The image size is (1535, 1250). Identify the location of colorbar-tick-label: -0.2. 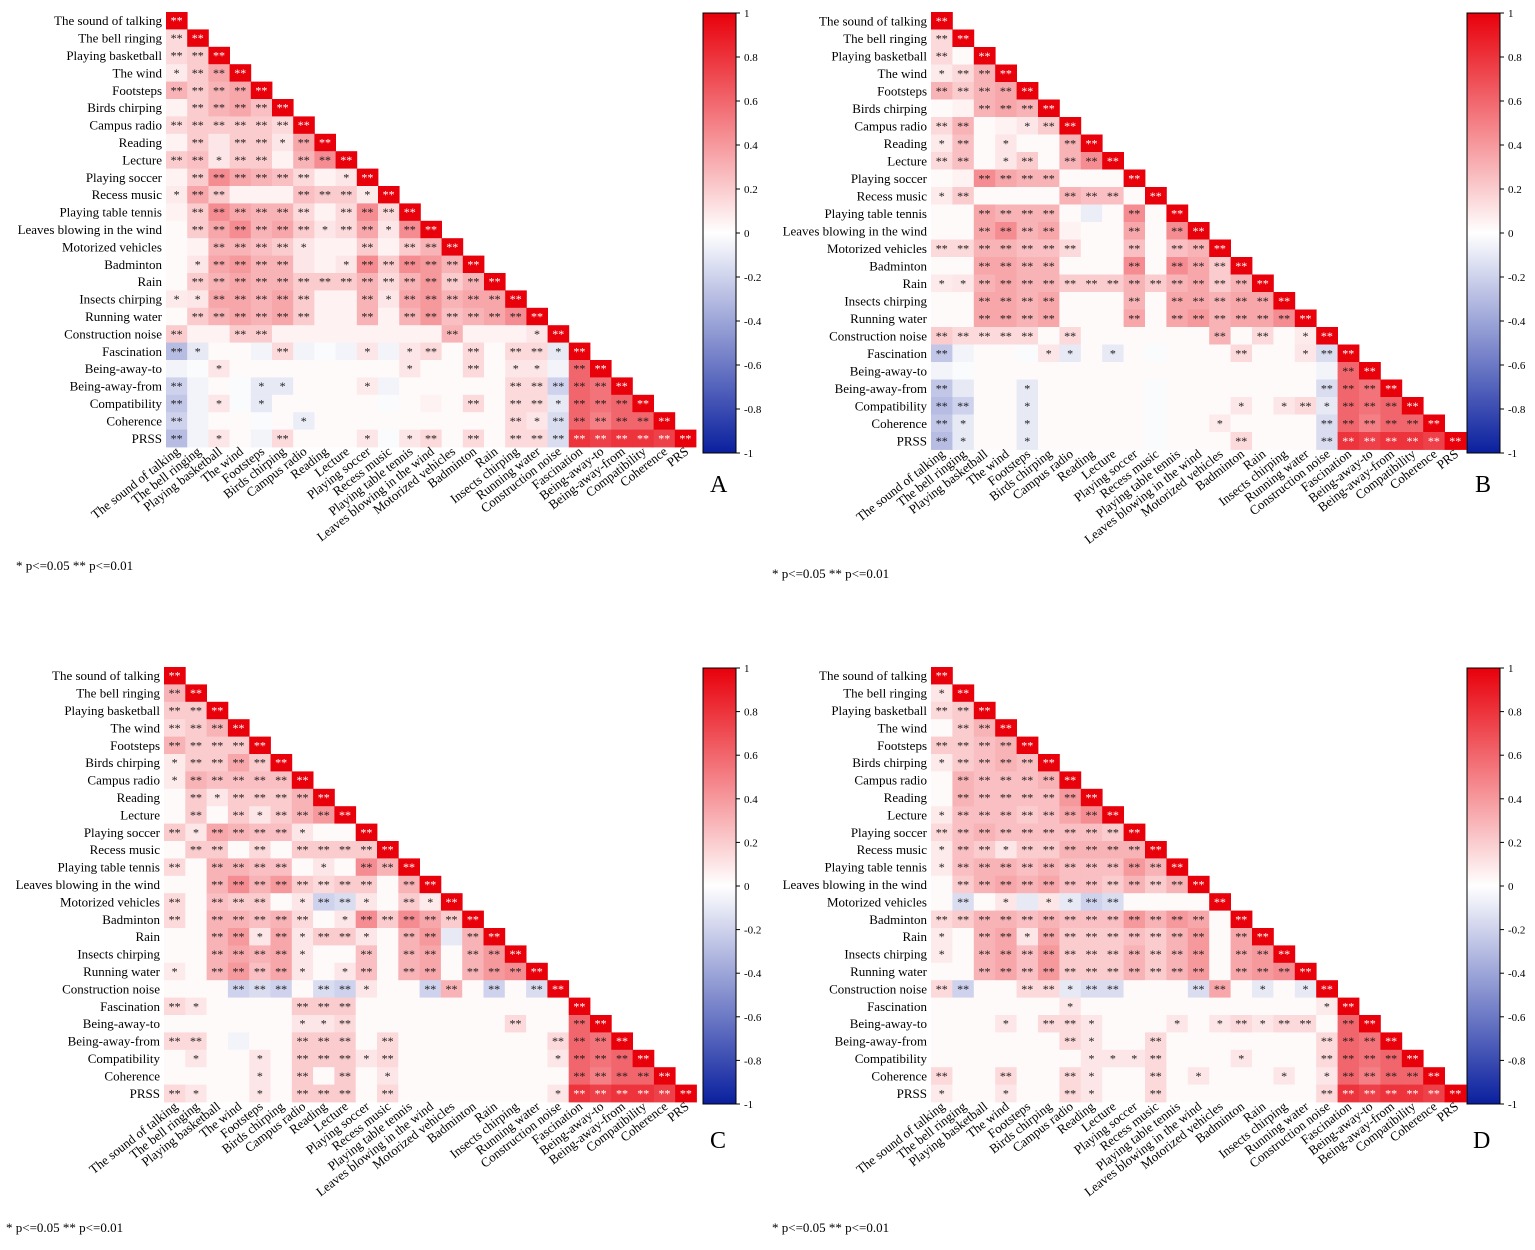
(752, 931).